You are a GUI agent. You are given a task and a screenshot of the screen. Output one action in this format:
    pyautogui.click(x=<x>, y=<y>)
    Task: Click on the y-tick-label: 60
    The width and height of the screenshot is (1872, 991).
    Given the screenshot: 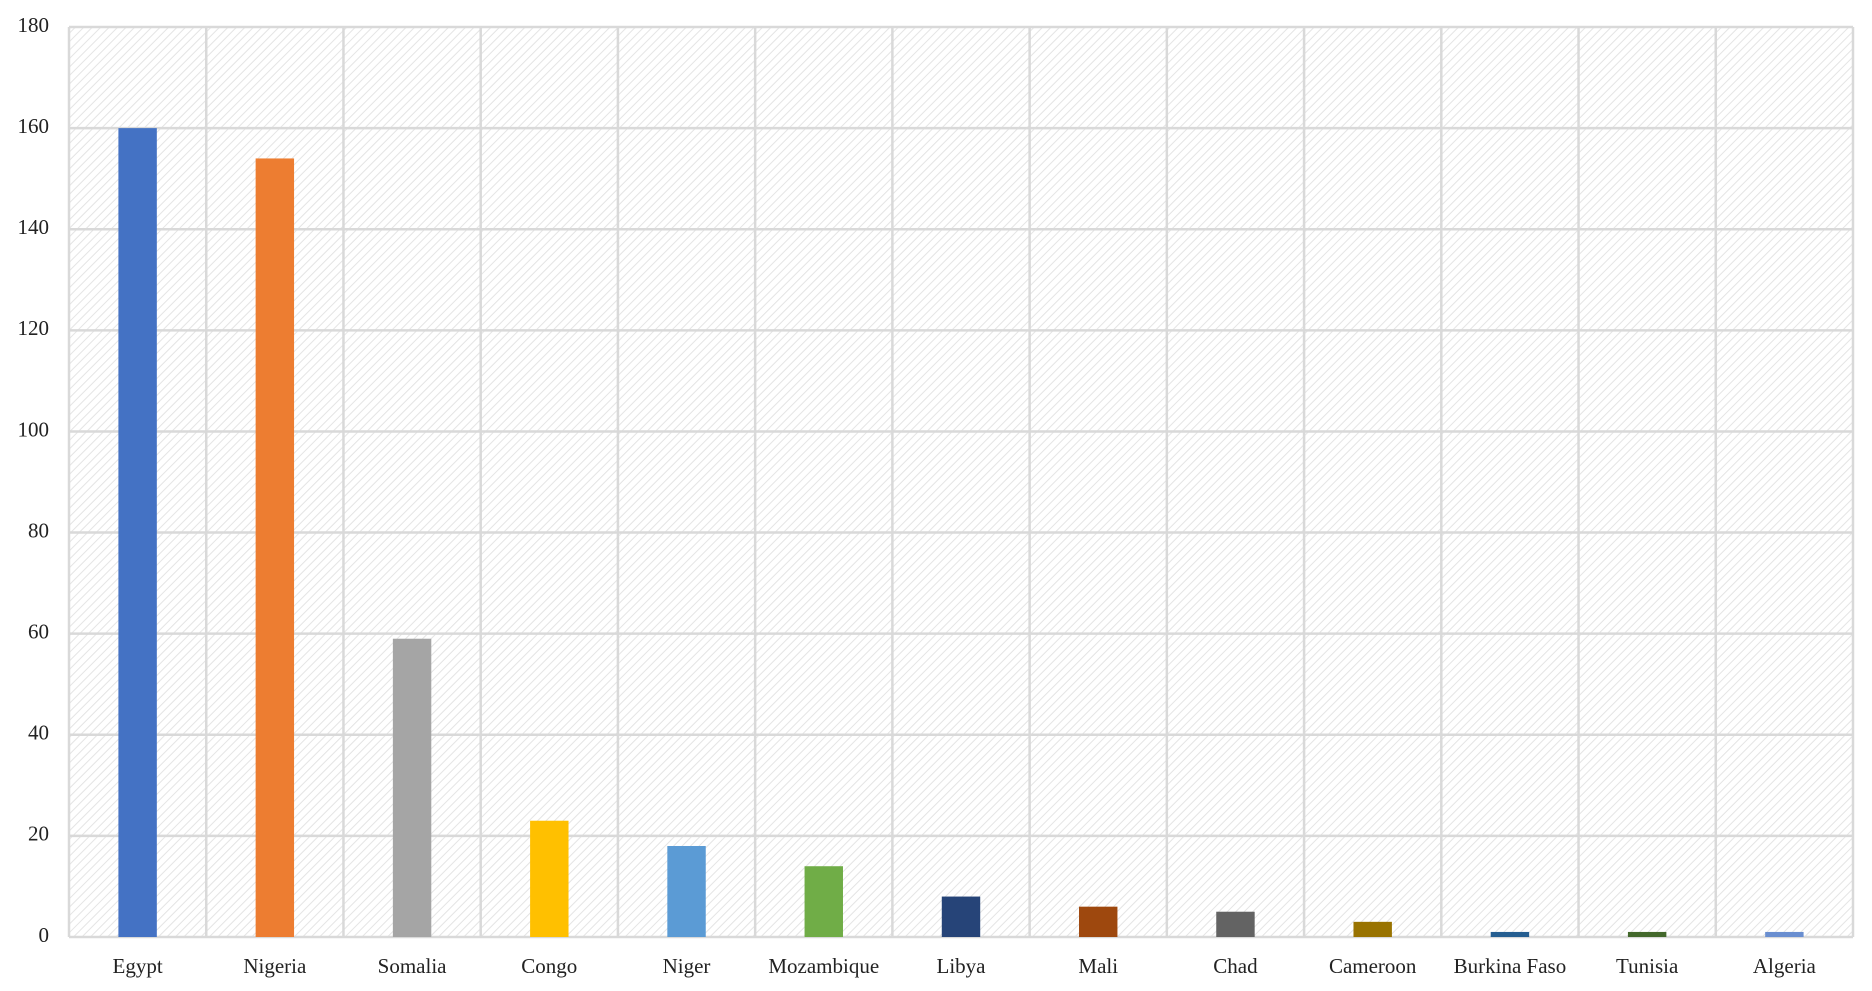 What is the action you would take?
    pyautogui.click(x=38, y=631)
    